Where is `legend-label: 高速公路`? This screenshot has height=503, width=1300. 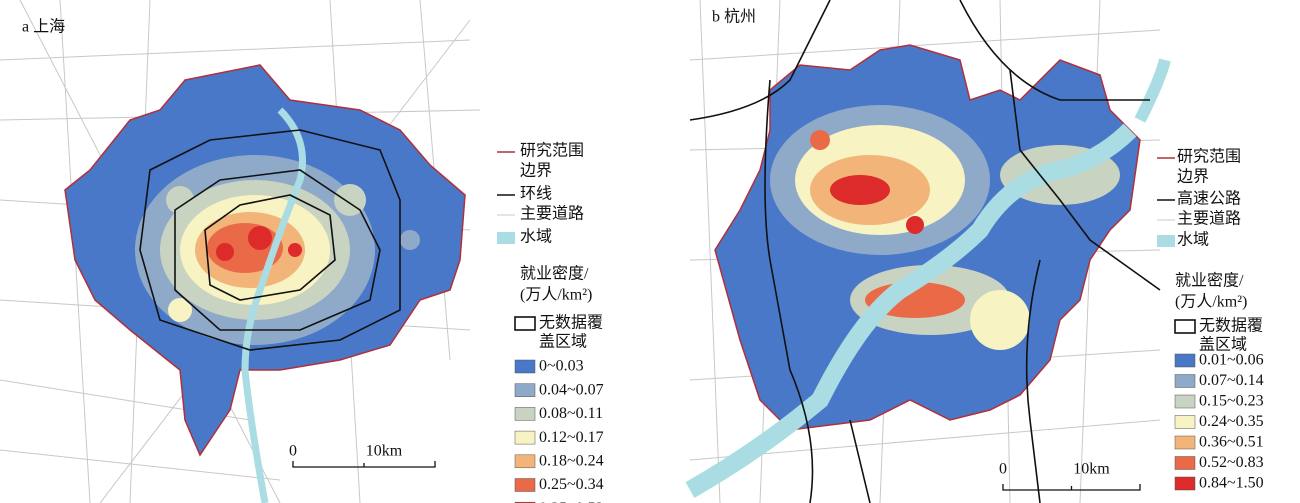 legend-label: 高速公路 is located at coordinates (1209, 199).